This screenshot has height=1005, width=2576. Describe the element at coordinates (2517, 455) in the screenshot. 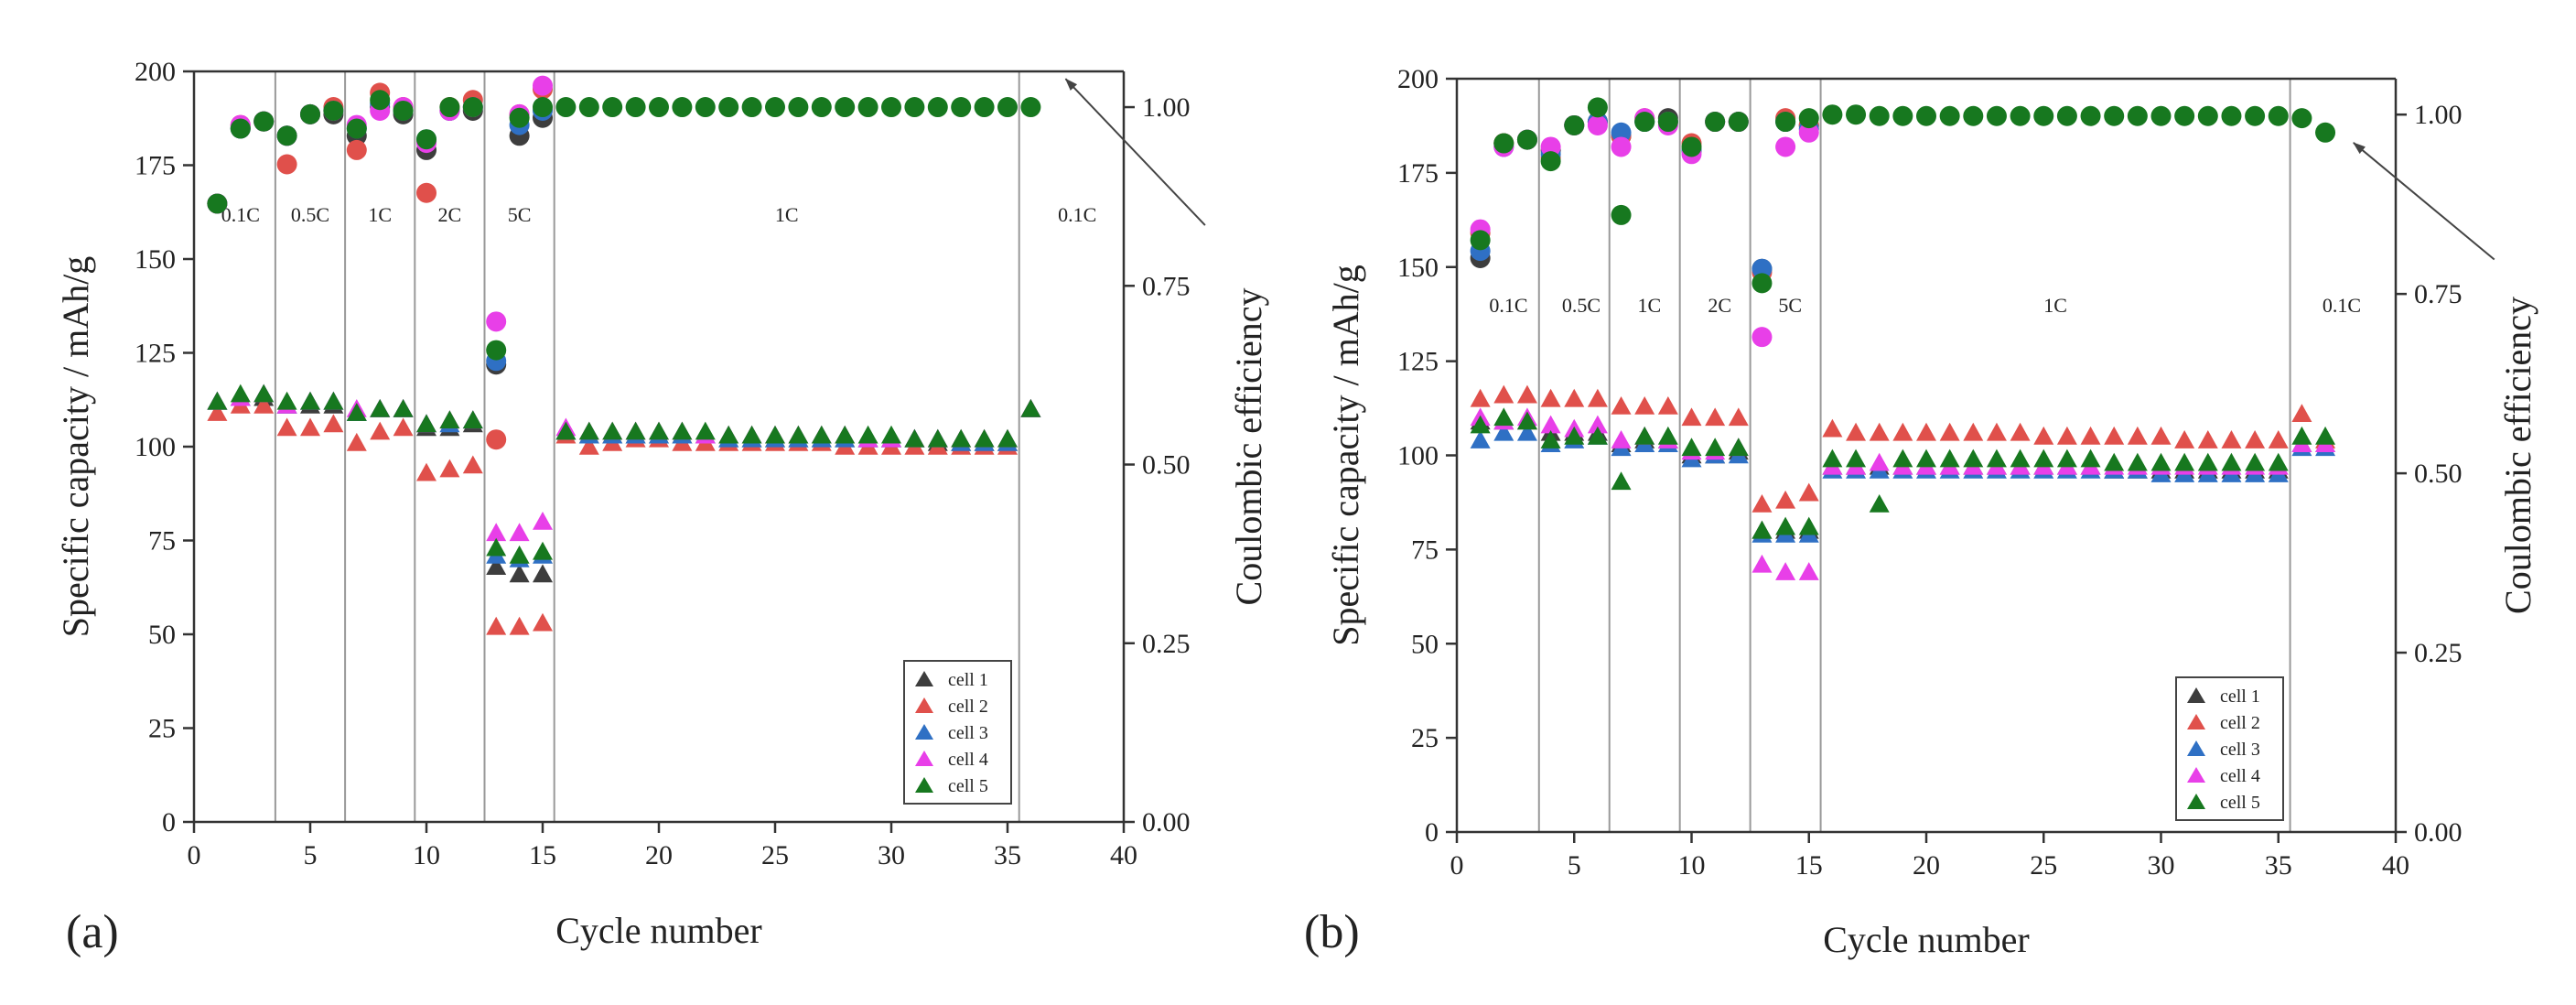

I see `y2-axis-title: Coulombic efficiency` at that location.